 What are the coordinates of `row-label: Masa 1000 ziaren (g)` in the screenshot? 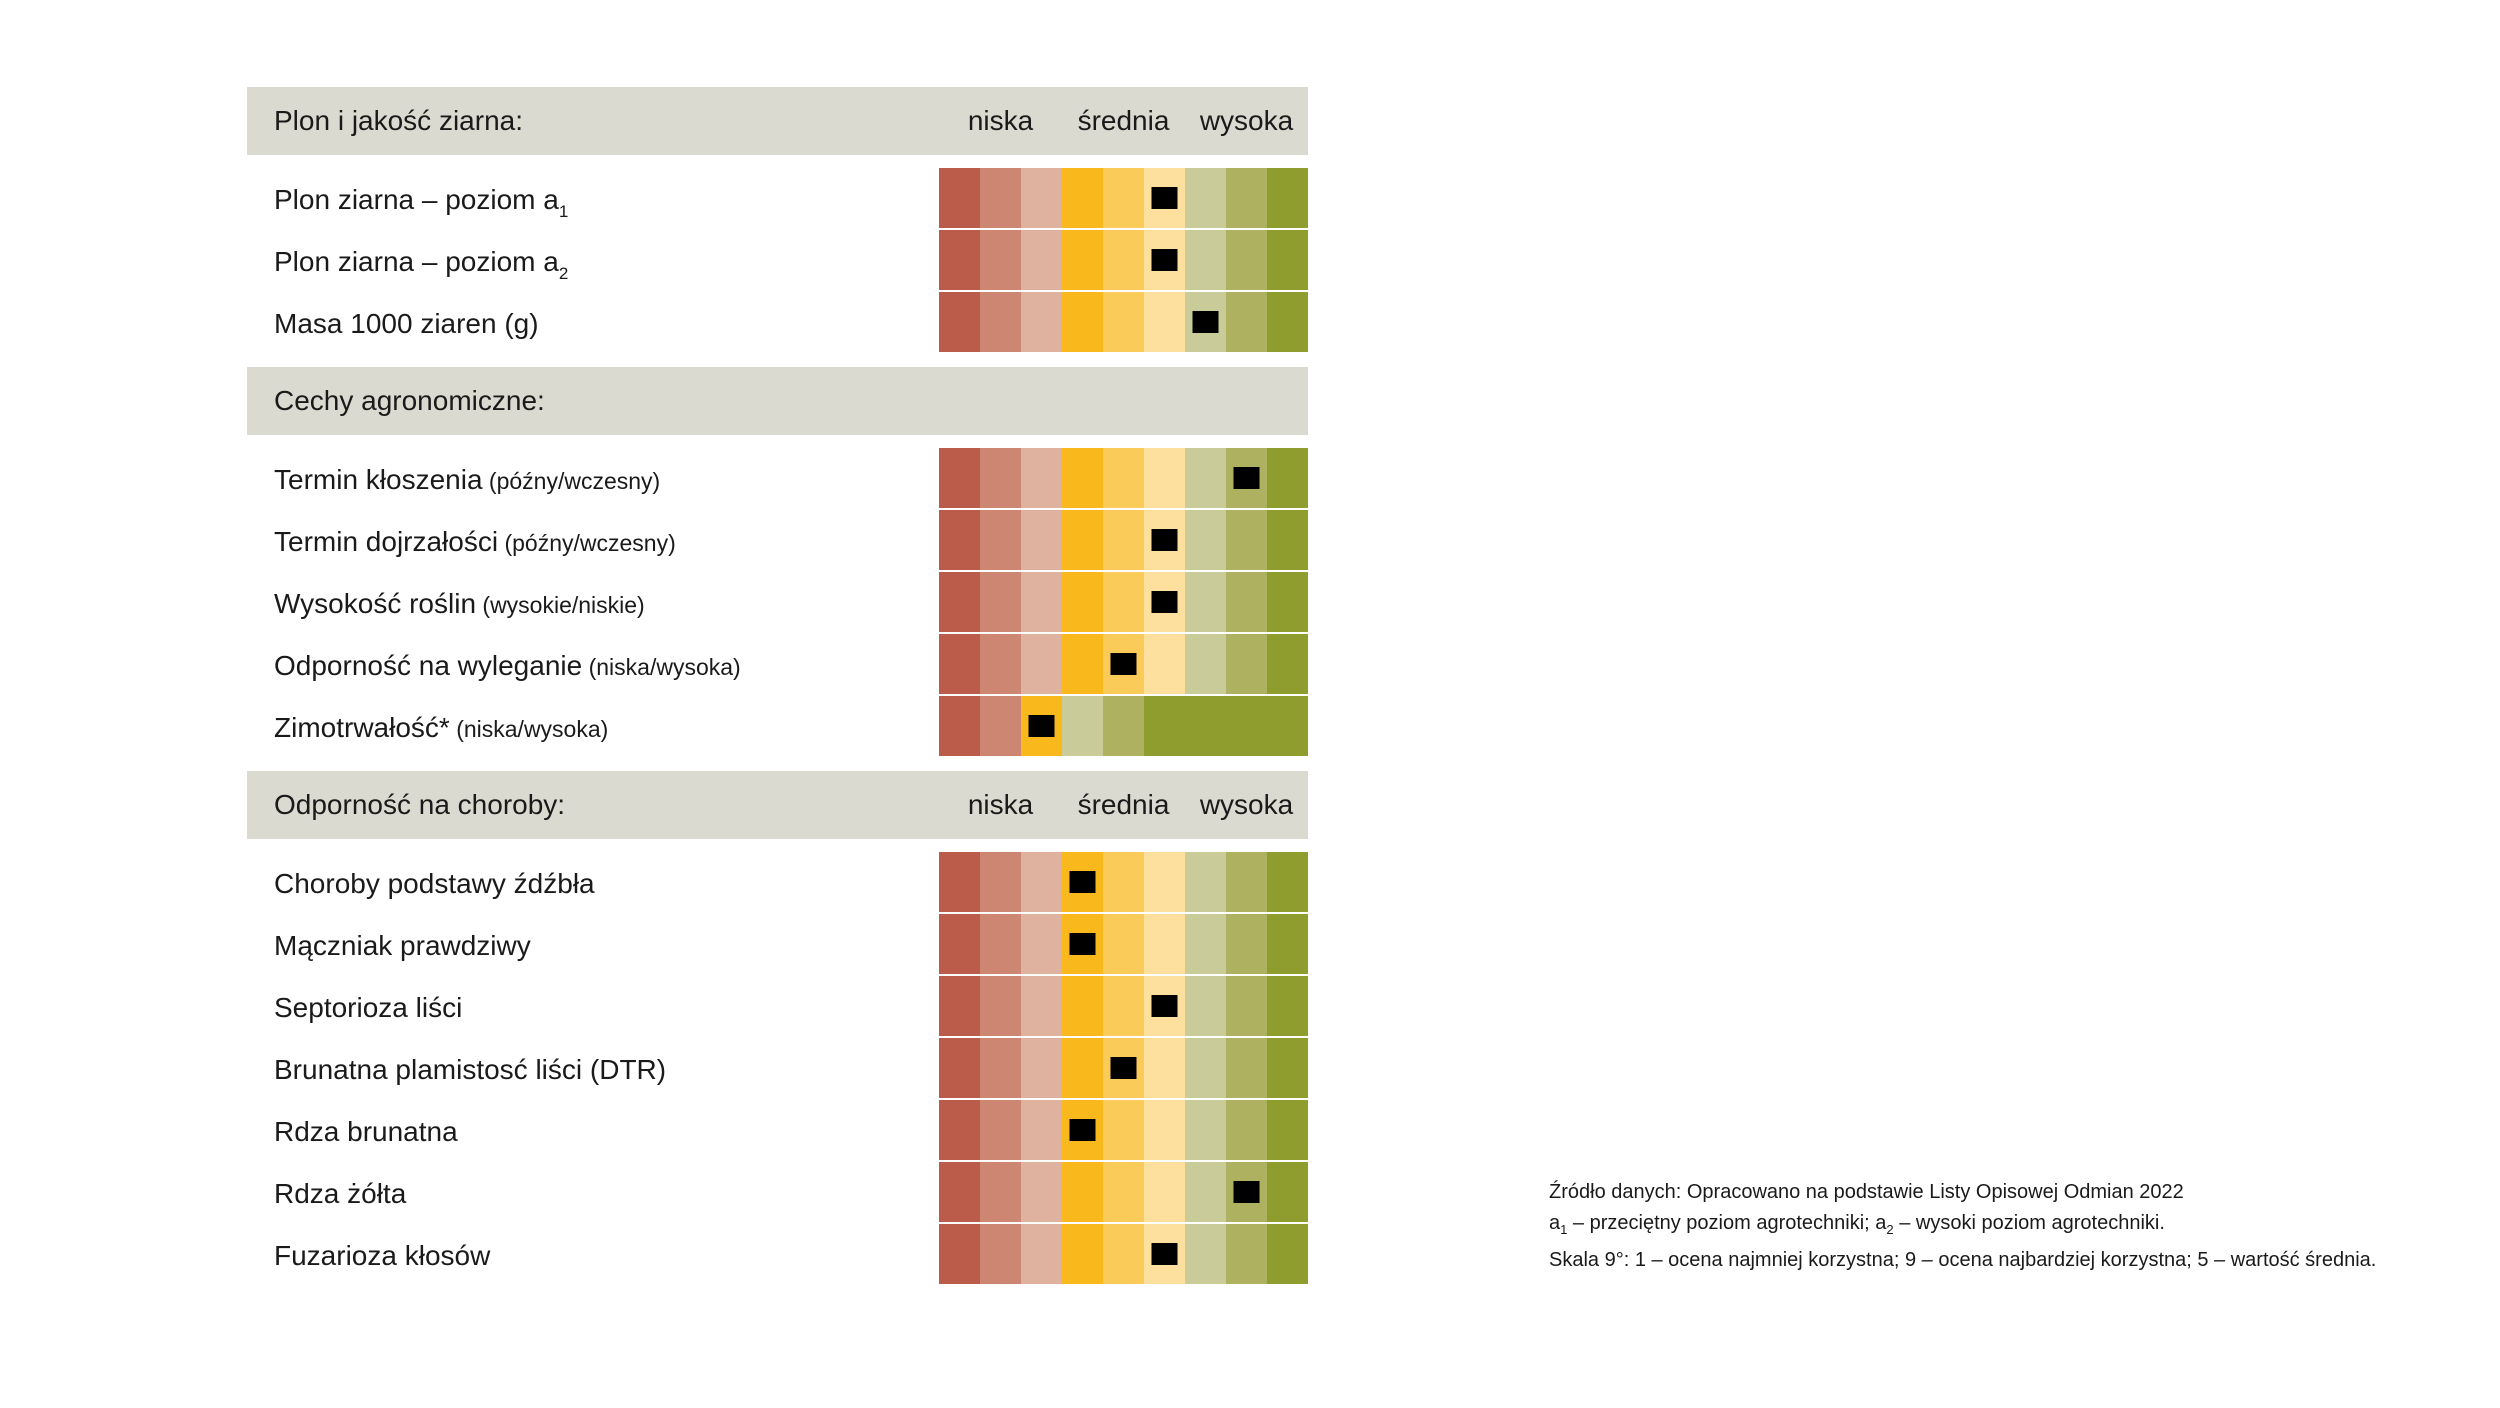 It's located at (406, 323).